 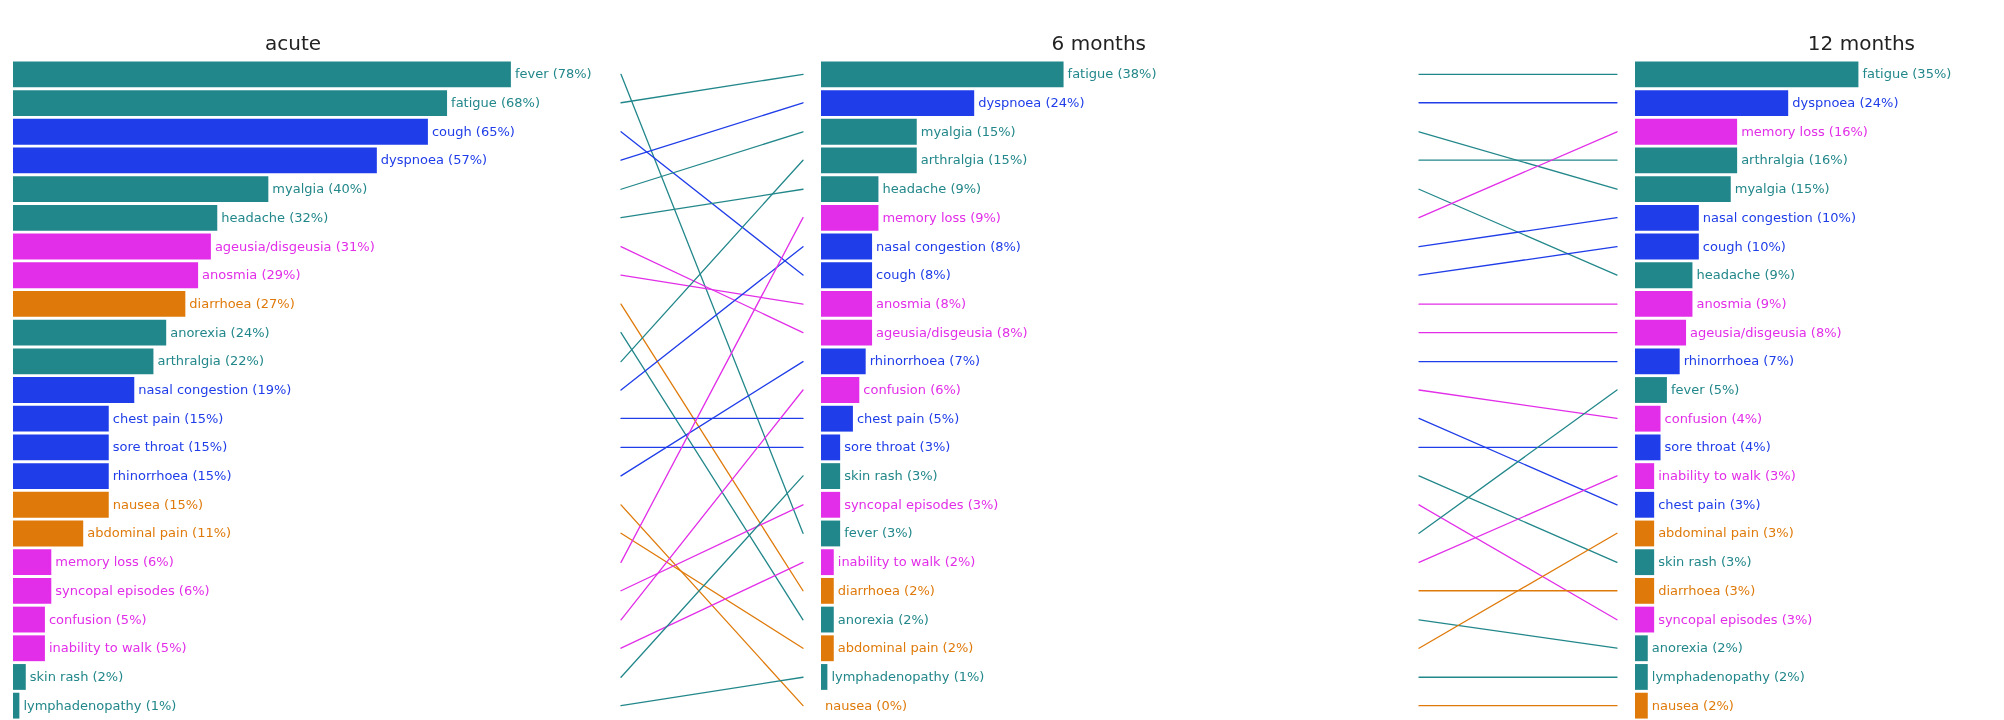 I want to click on data-label: memory loss (9%), so click(x=941, y=217).